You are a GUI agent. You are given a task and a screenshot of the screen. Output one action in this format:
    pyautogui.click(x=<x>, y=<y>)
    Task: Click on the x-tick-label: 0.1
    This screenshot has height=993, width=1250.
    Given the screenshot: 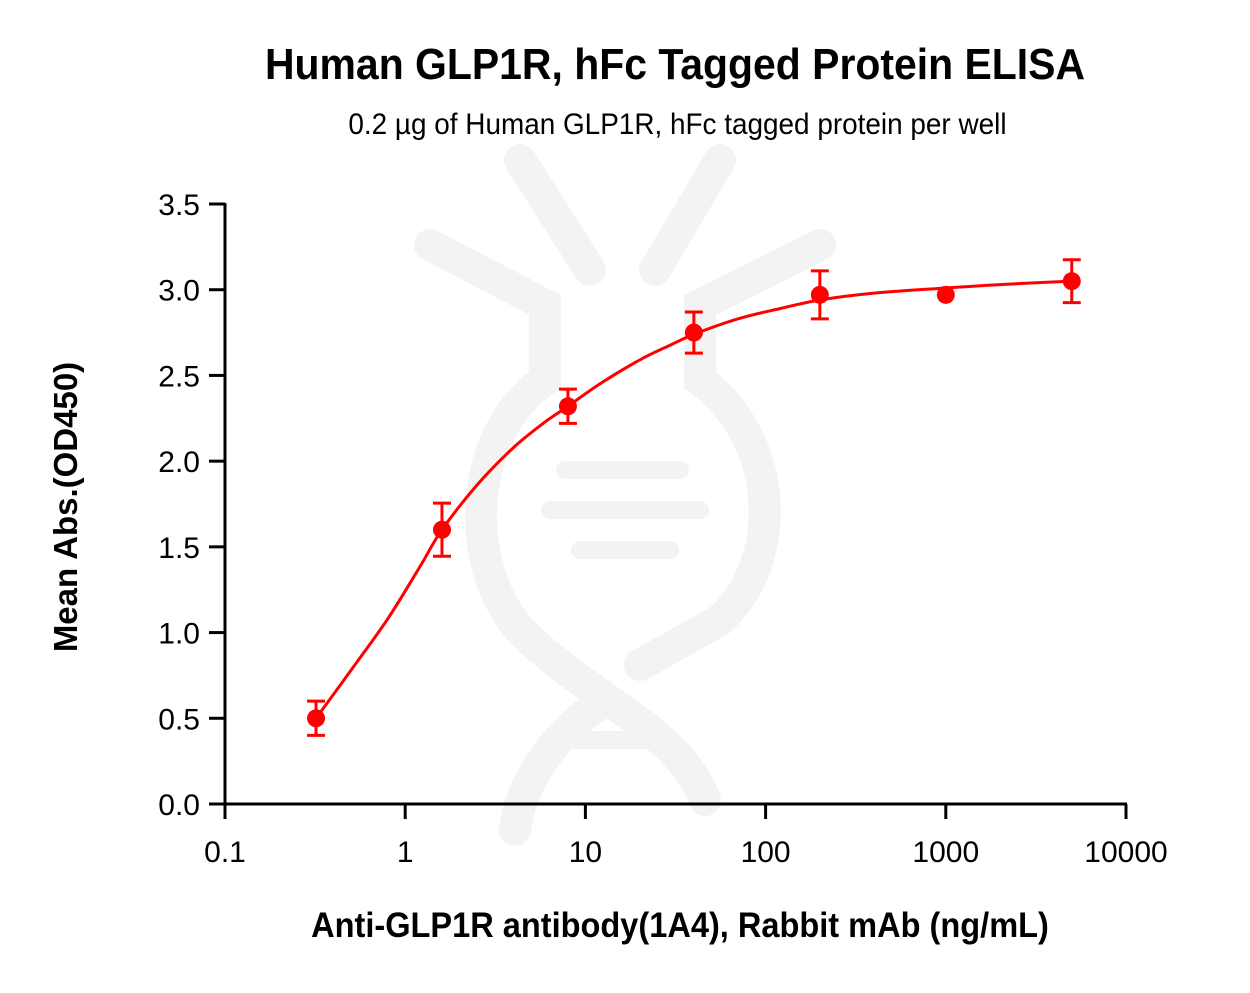 What is the action you would take?
    pyautogui.click(x=225, y=852)
    